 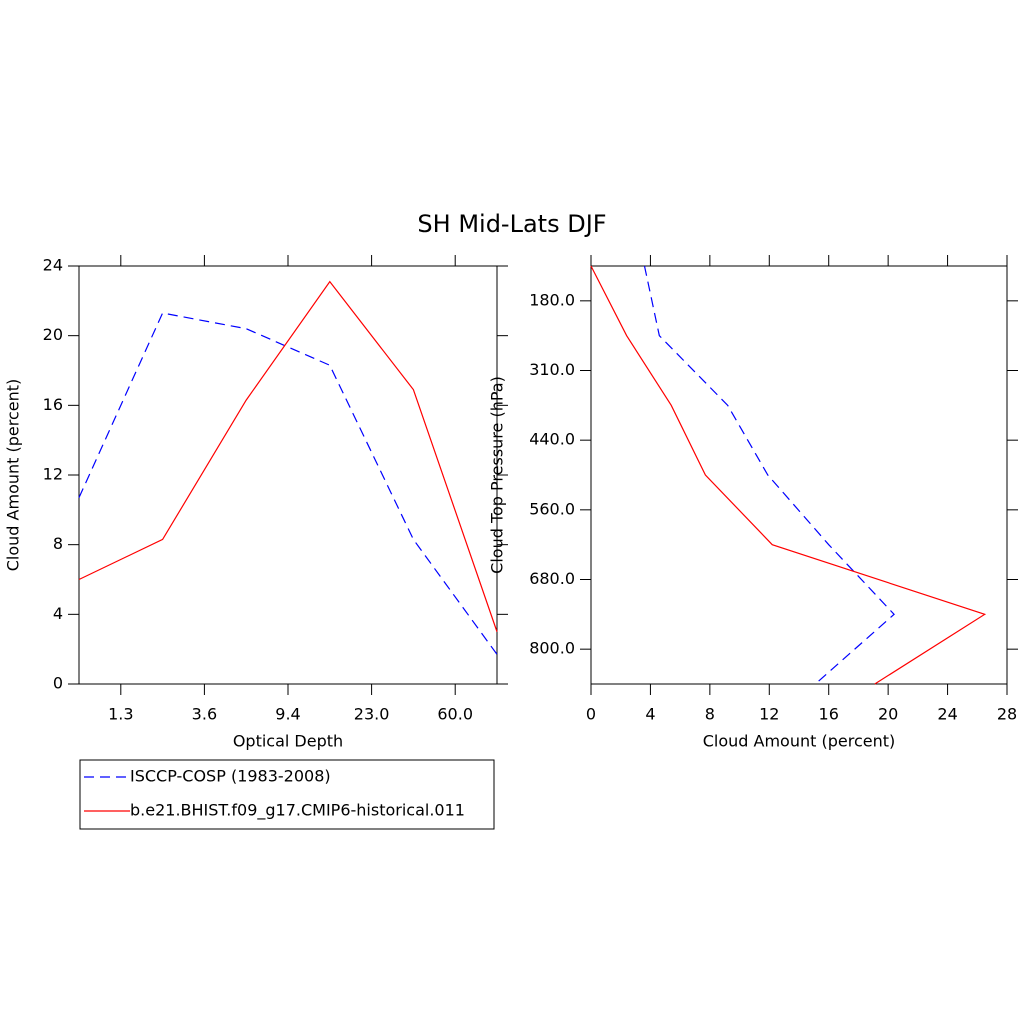 What do you see at coordinates (288, 741) in the screenshot?
I see `x-axis-title: Optical Depth` at bounding box center [288, 741].